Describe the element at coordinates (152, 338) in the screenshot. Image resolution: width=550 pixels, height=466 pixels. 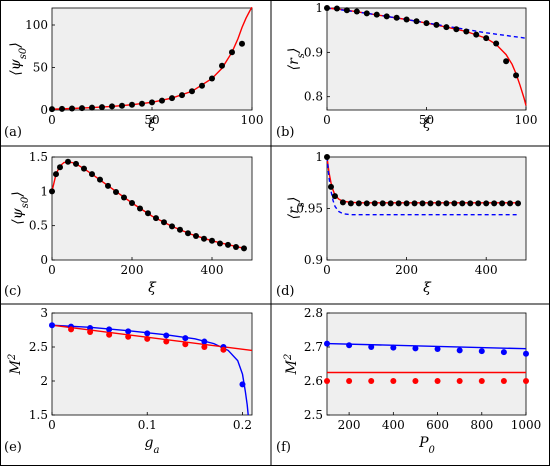
I see `line-series` at that location.